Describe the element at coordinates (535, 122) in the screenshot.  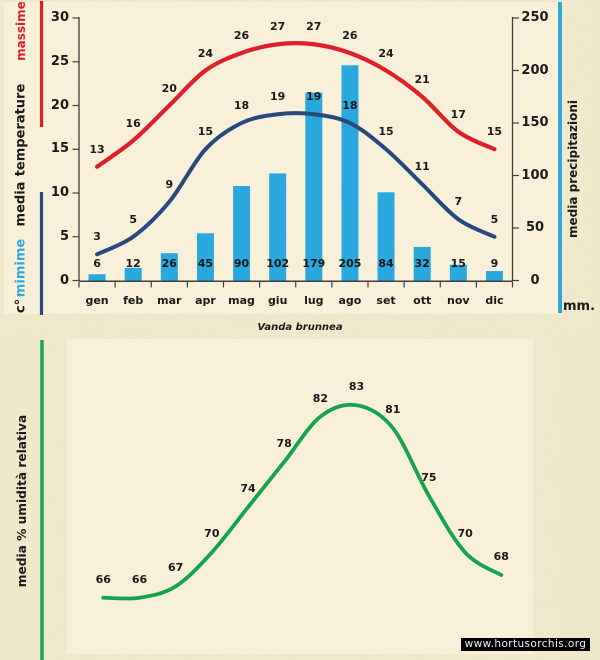
I see `precipitation-tick-label: 150` at that location.